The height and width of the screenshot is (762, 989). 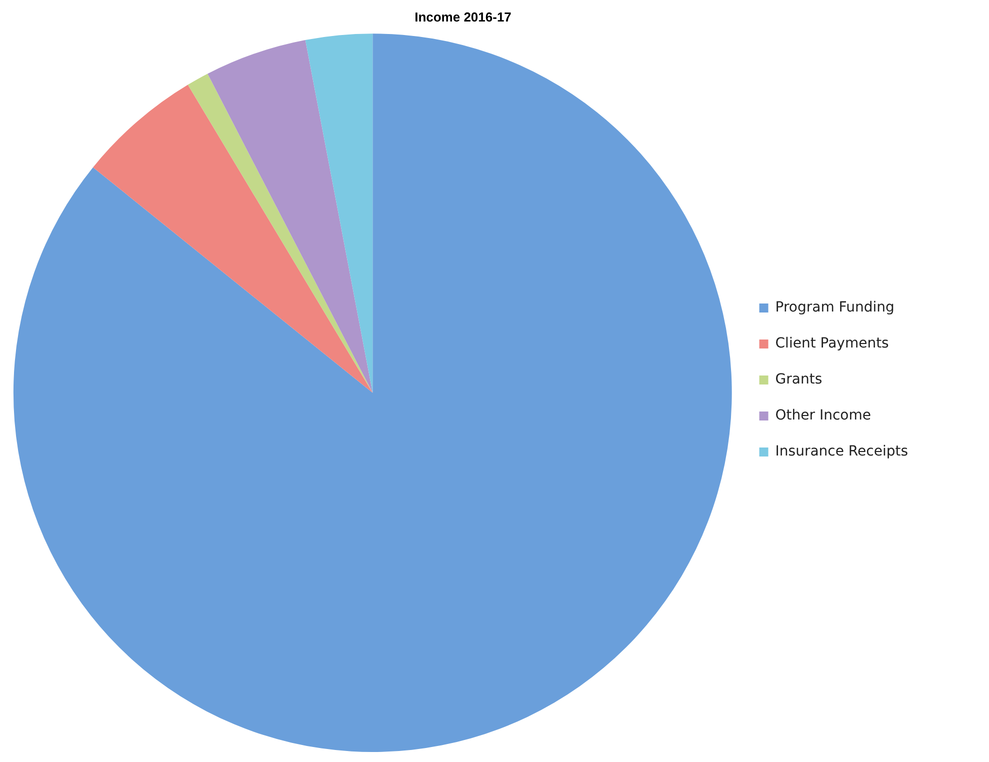 What do you see at coordinates (841, 452) in the screenshot?
I see `legend-label: Insurance Receipts` at bounding box center [841, 452].